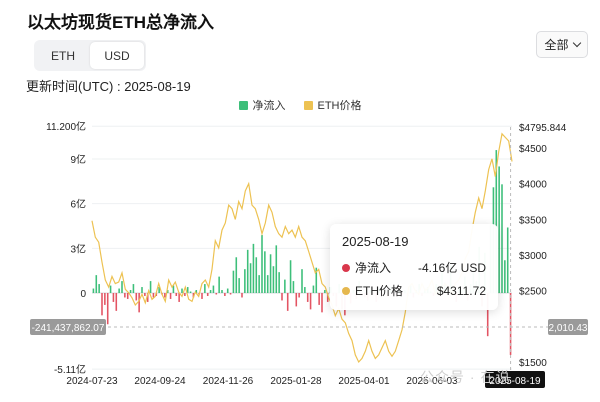  Describe the element at coordinates (78, 159) in the screenshot. I see `y-left-tick-label: 9亿` at that location.